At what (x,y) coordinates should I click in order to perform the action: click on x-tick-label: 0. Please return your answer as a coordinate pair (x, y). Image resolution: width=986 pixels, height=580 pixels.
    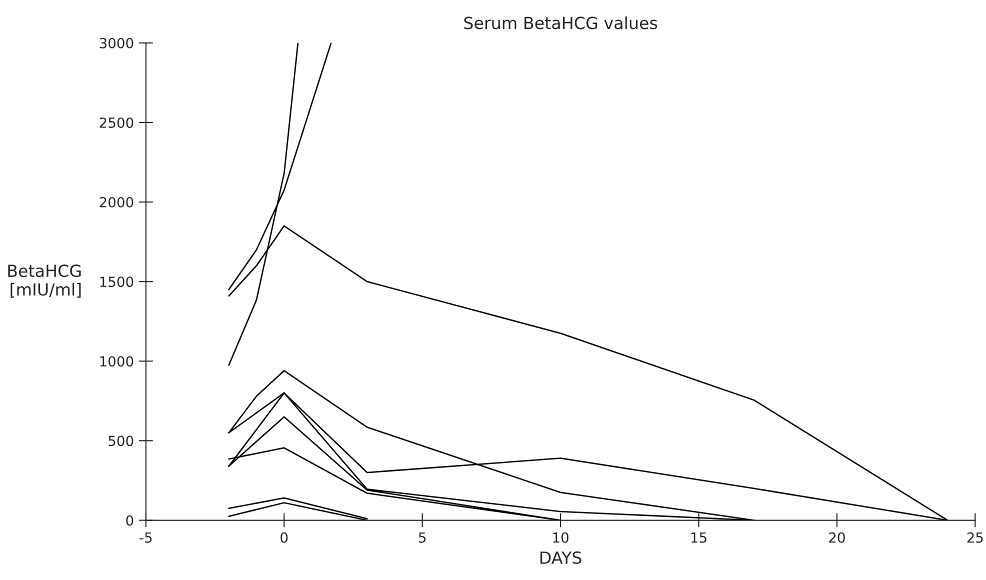
    Looking at the image, I should click on (284, 537).